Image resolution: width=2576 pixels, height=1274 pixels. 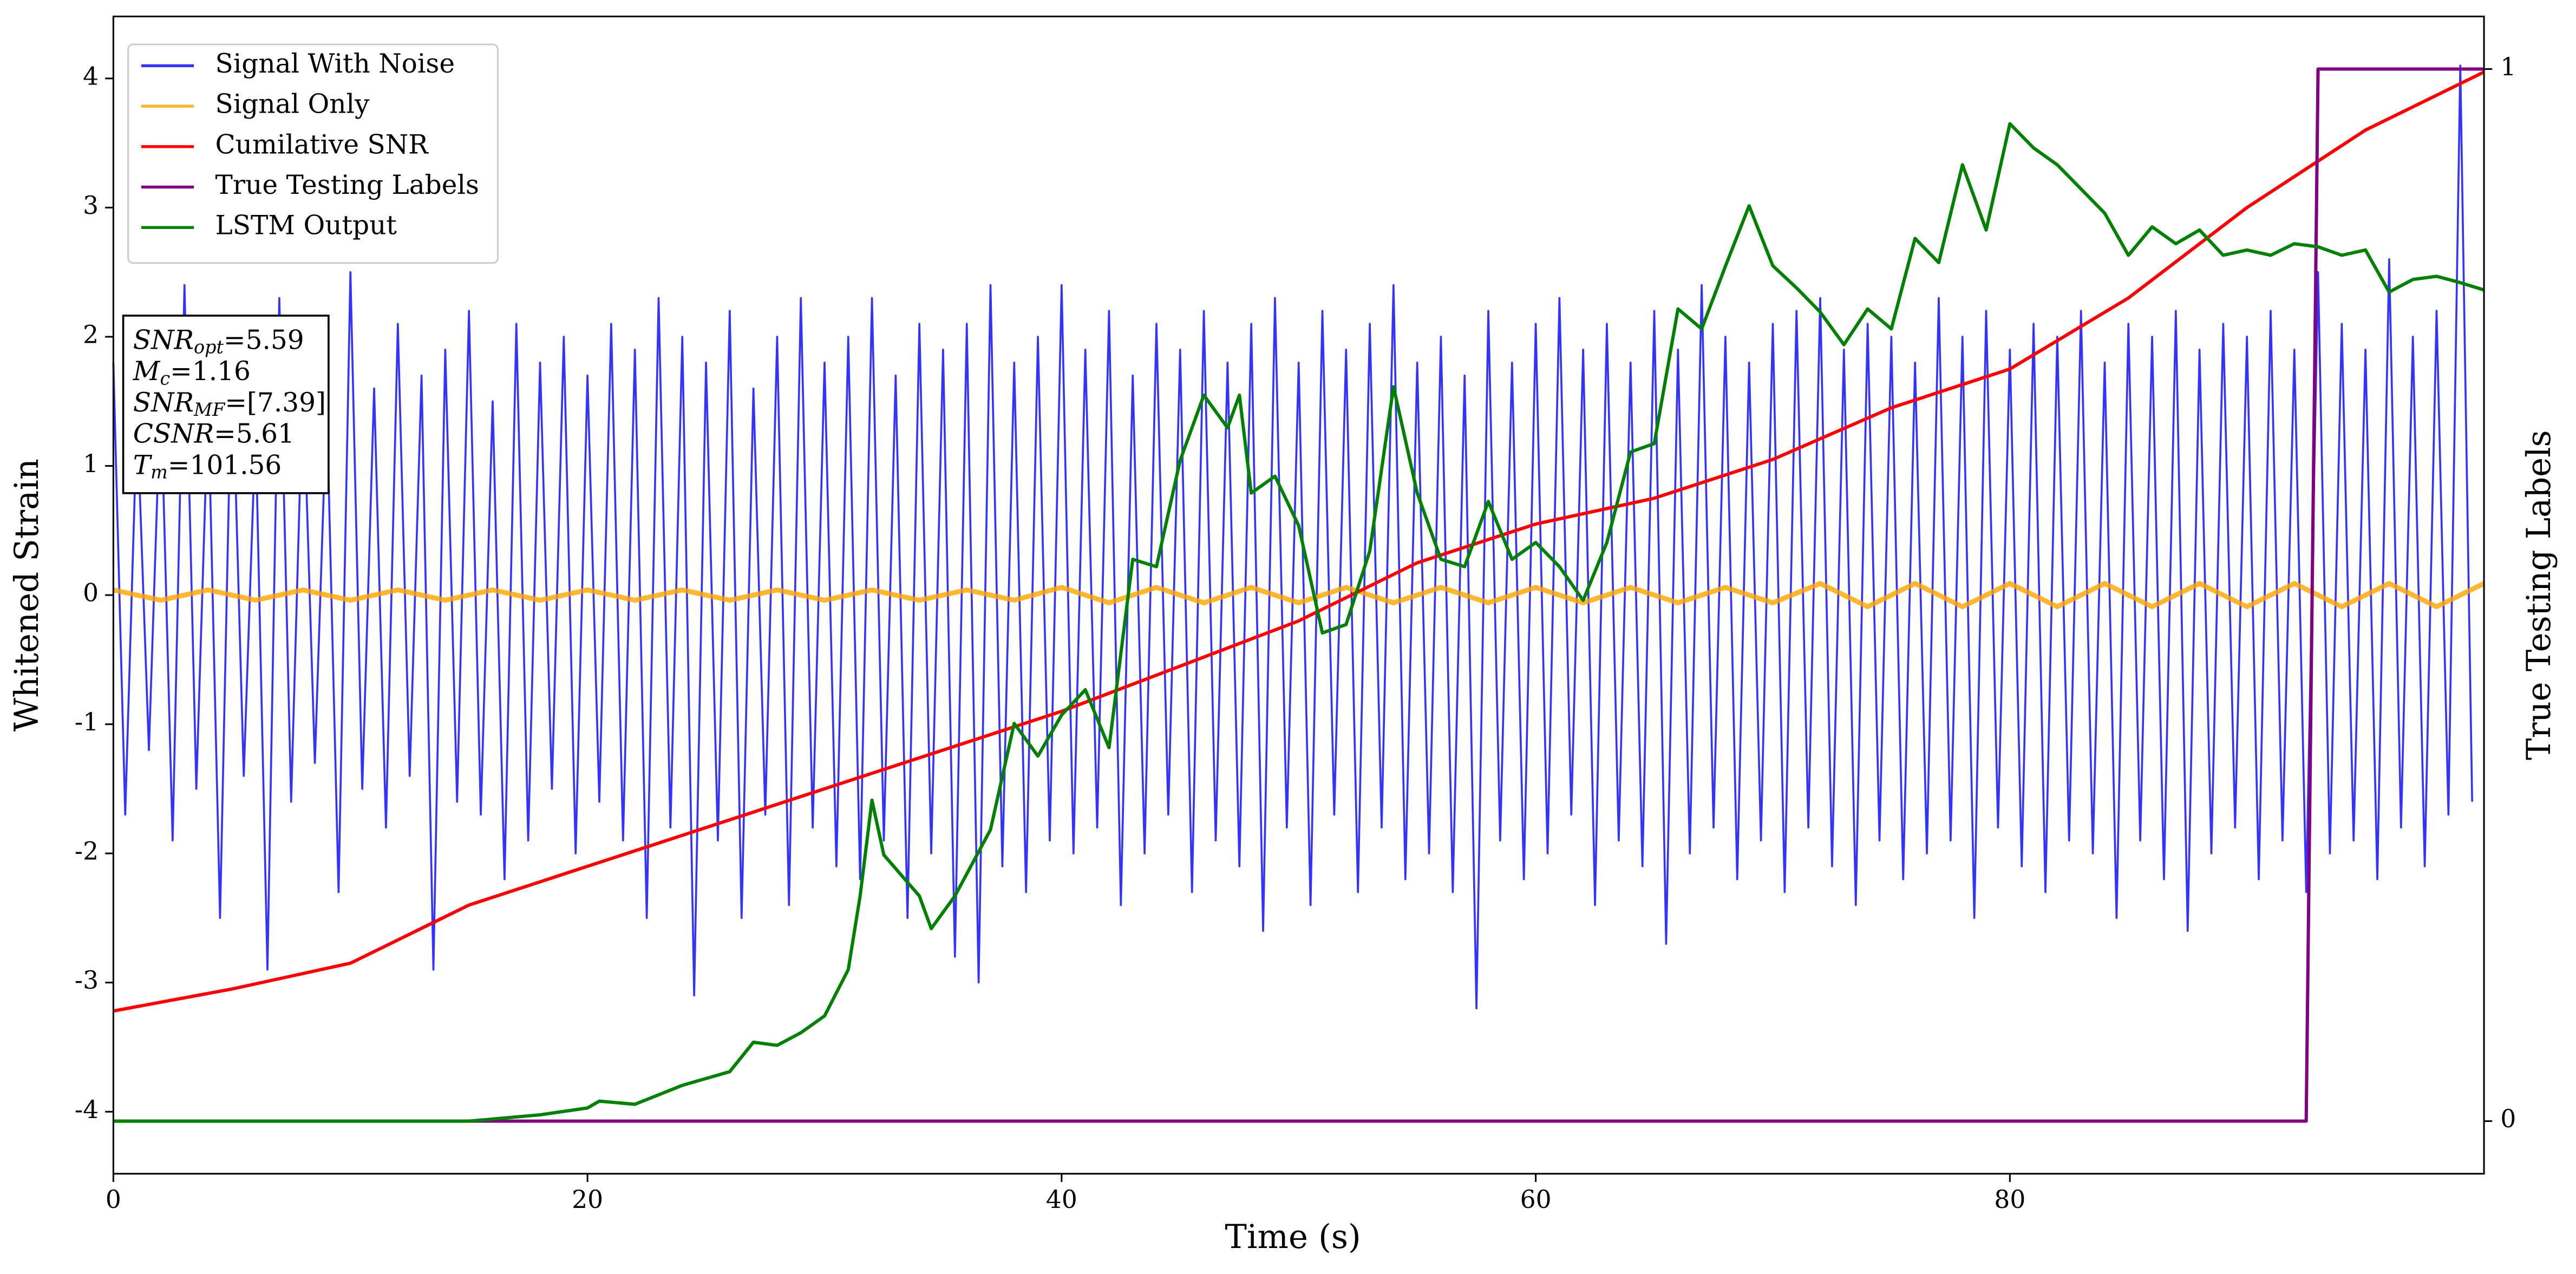 What do you see at coordinates (275, 402) in the screenshot?
I see `annotation-value: =[7.39]` at bounding box center [275, 402].